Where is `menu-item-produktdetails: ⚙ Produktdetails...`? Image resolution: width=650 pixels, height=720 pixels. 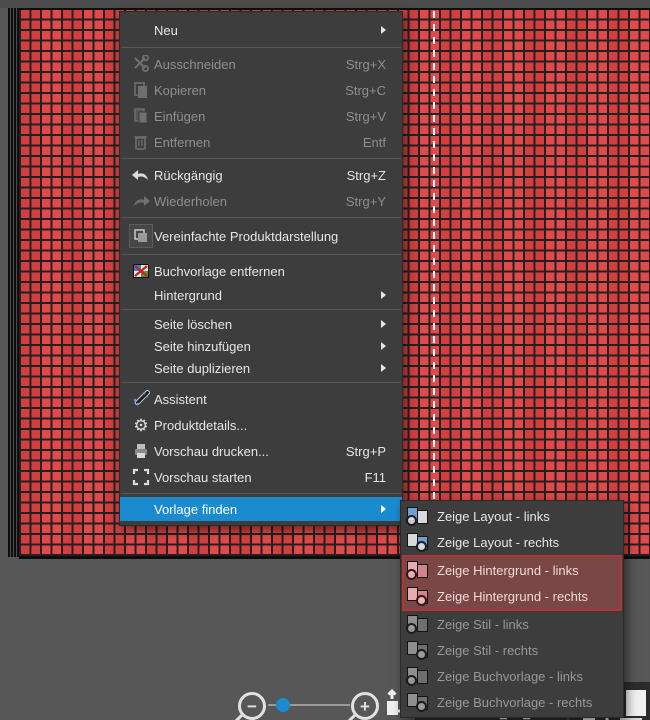
menu-item-produktdetails: ⚙ Produktdetails... is located at coordinates (261, 425).